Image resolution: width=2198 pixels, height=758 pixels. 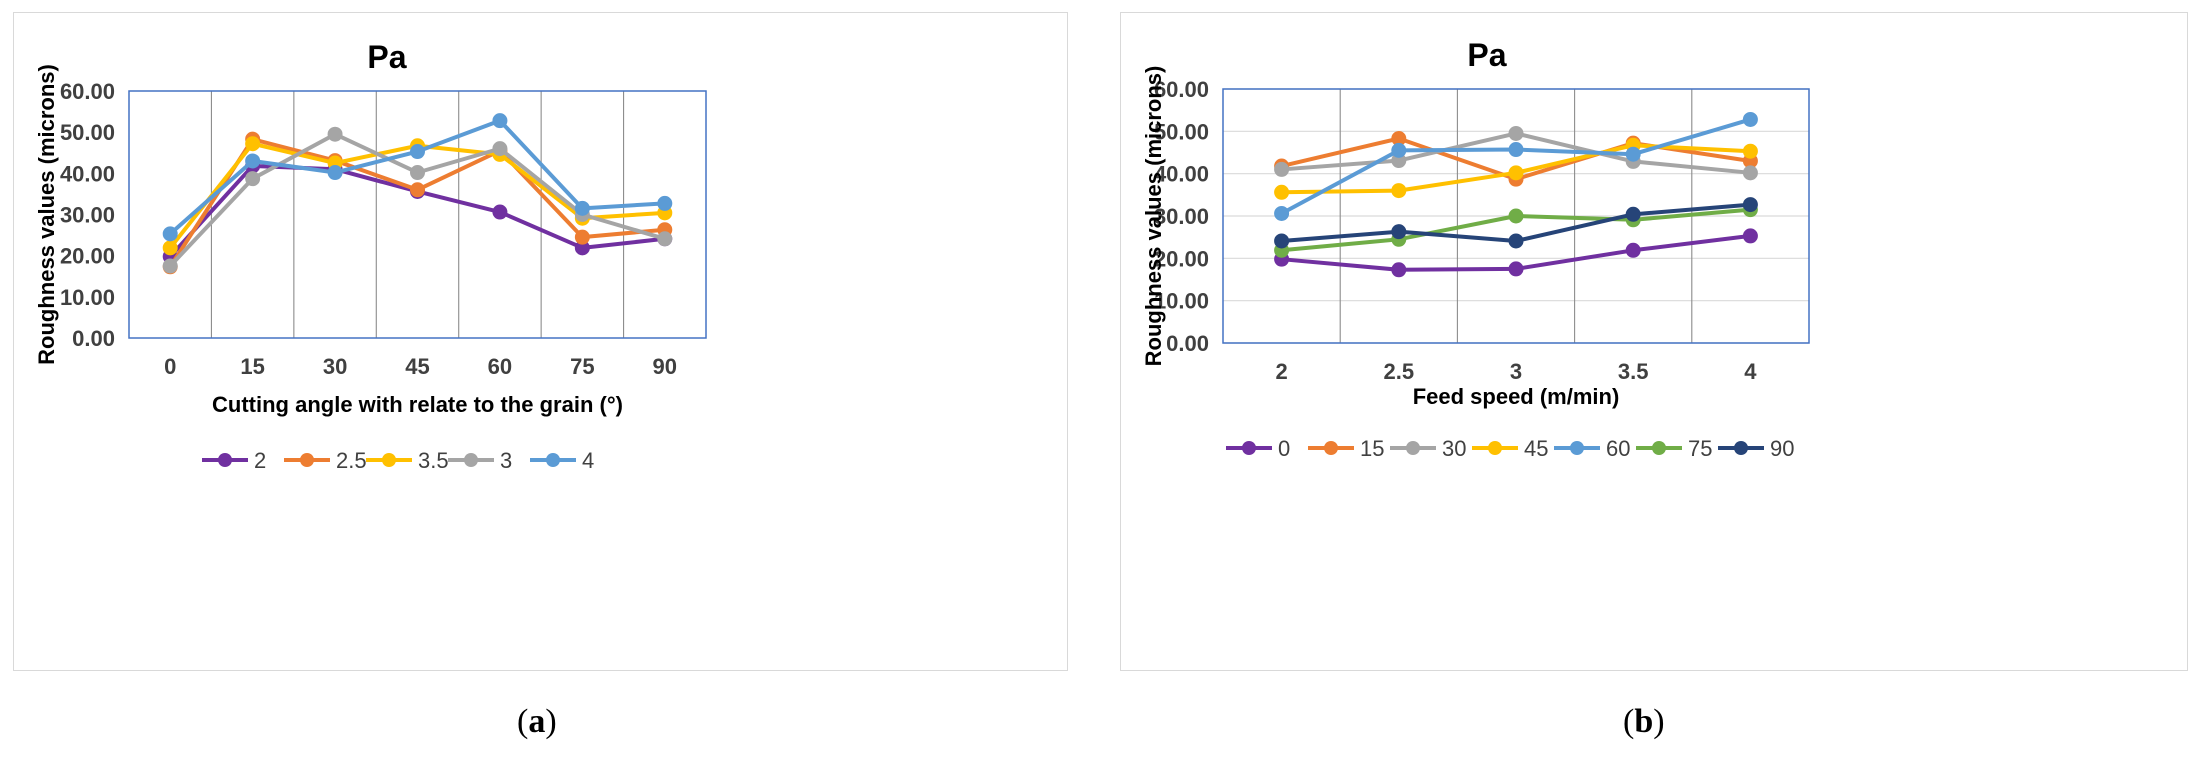 I want to click on x-tick-label: 4, so click(x=1750, y=371).